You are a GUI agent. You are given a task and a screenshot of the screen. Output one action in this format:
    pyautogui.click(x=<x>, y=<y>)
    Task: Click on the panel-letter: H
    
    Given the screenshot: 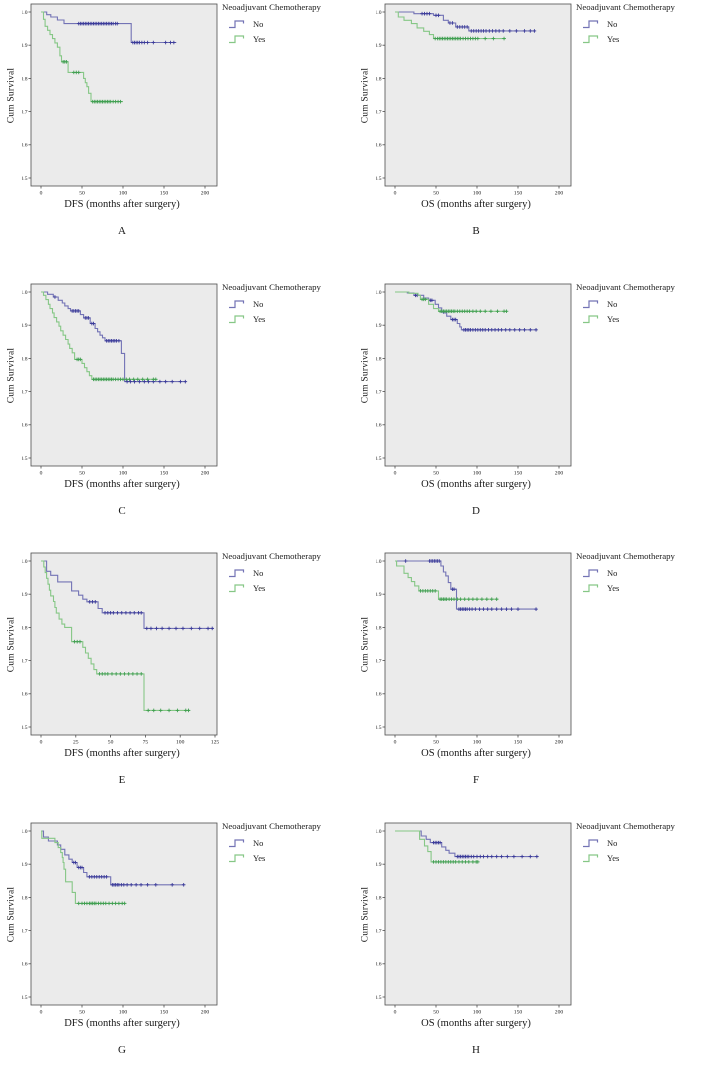 What is the action you would take?
    pyautogui.click(x=476, y=1050)
    